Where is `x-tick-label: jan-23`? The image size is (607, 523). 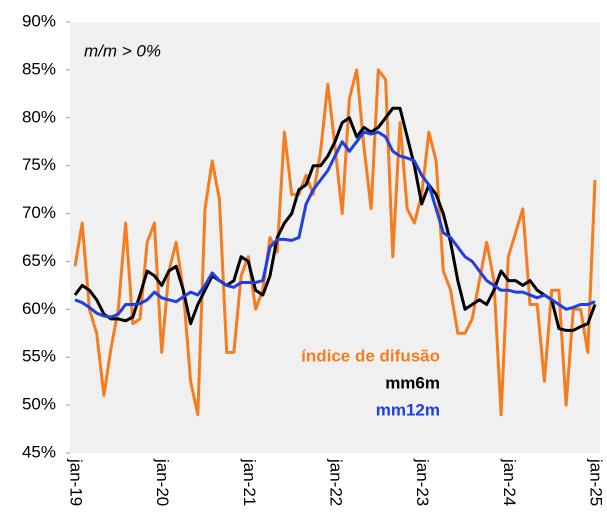
x-tick-label: jan-23 is located at coordinates (422, 482).